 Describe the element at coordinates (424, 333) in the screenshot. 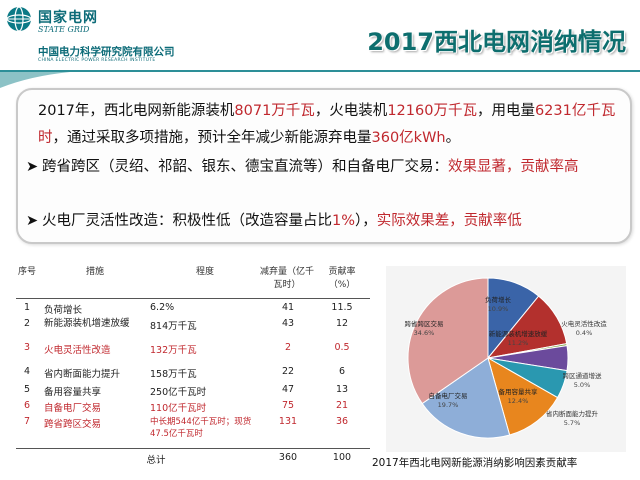

I see `pie-slice-value: 34.6%` at that location.